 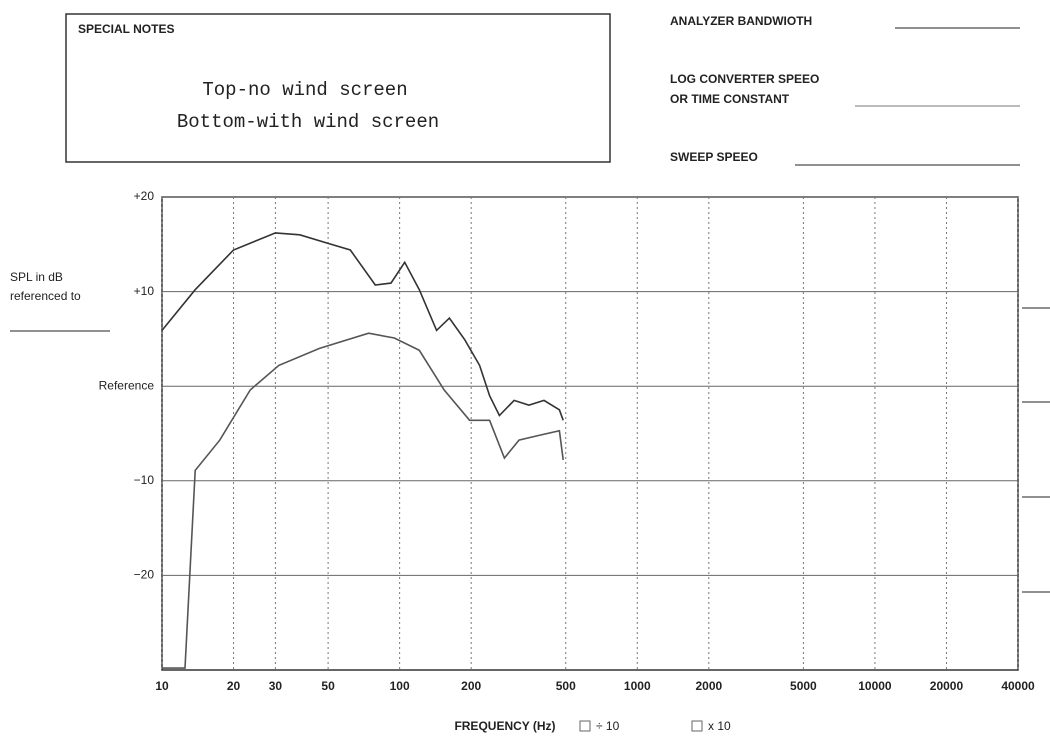 I want to click on scale-option: ÷ 10, so click(x=608, y=726).